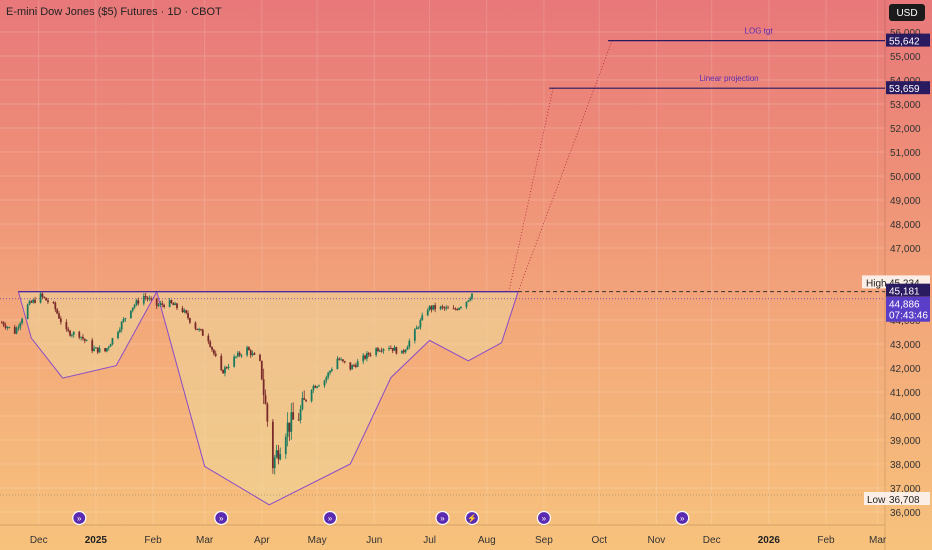 Image resolution: width=932 pixels, height=550 pixels. What do you see at coordinates (905, 225) in the screenshot?
I see `y-tick-label: 48,000` at bounding box center [905, 225].